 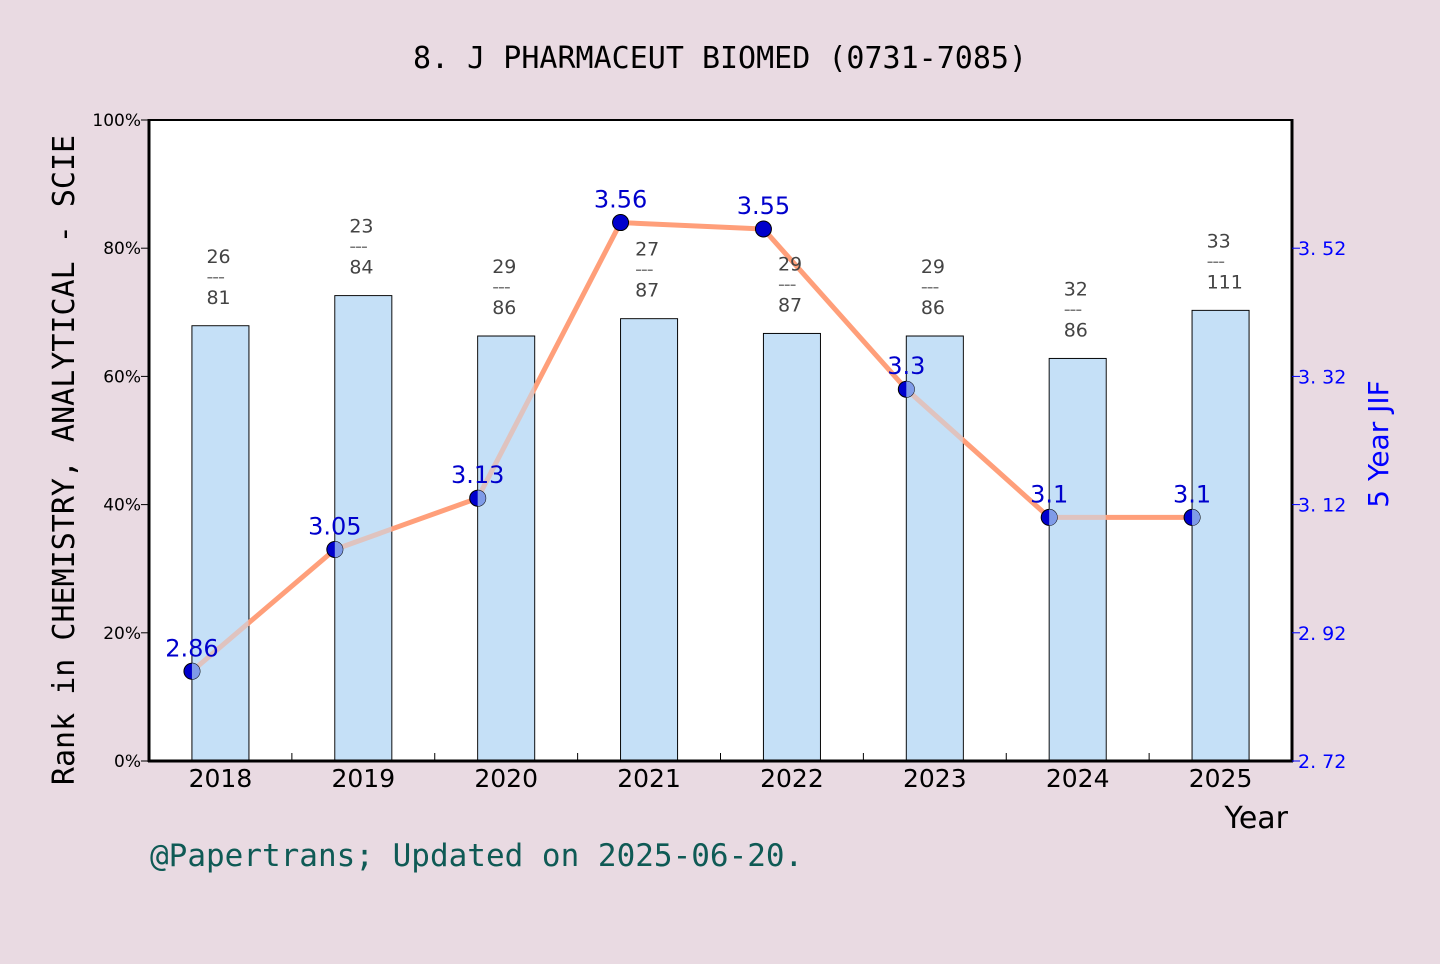 What do you see at coordinates (763, 229) in the screenshot?
I see `jif-point-2022` at bounding box center [763, 229].